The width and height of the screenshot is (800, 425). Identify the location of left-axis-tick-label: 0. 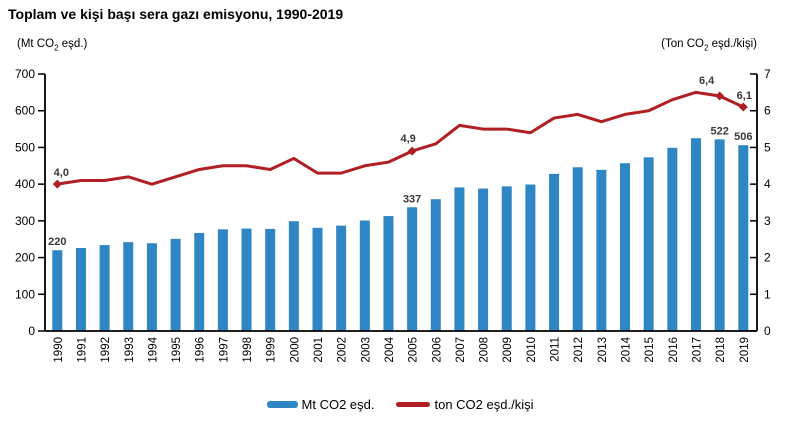
(31, 331).